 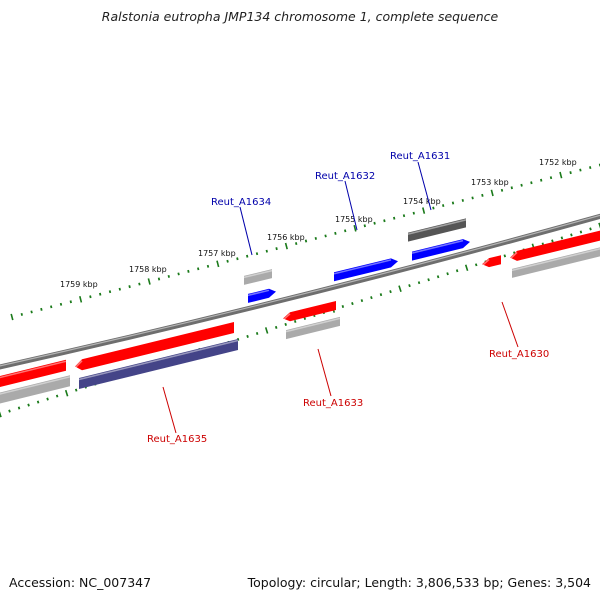 I want to click on gene-label-reut-a1632: Reut_A1632, so click(x=345, y=176).